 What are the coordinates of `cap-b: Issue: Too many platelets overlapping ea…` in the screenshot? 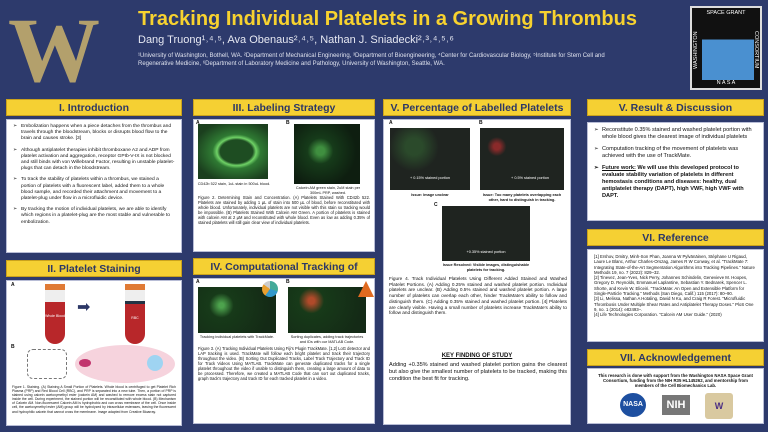 It's located at (522, 197).